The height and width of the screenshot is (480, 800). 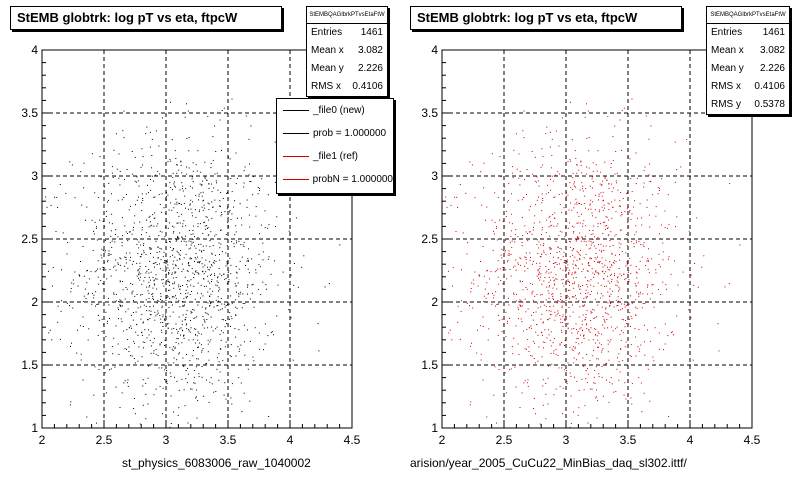 I want to click on legend-entry-prob: prob = 1.000000, so click(x=335, y=133).